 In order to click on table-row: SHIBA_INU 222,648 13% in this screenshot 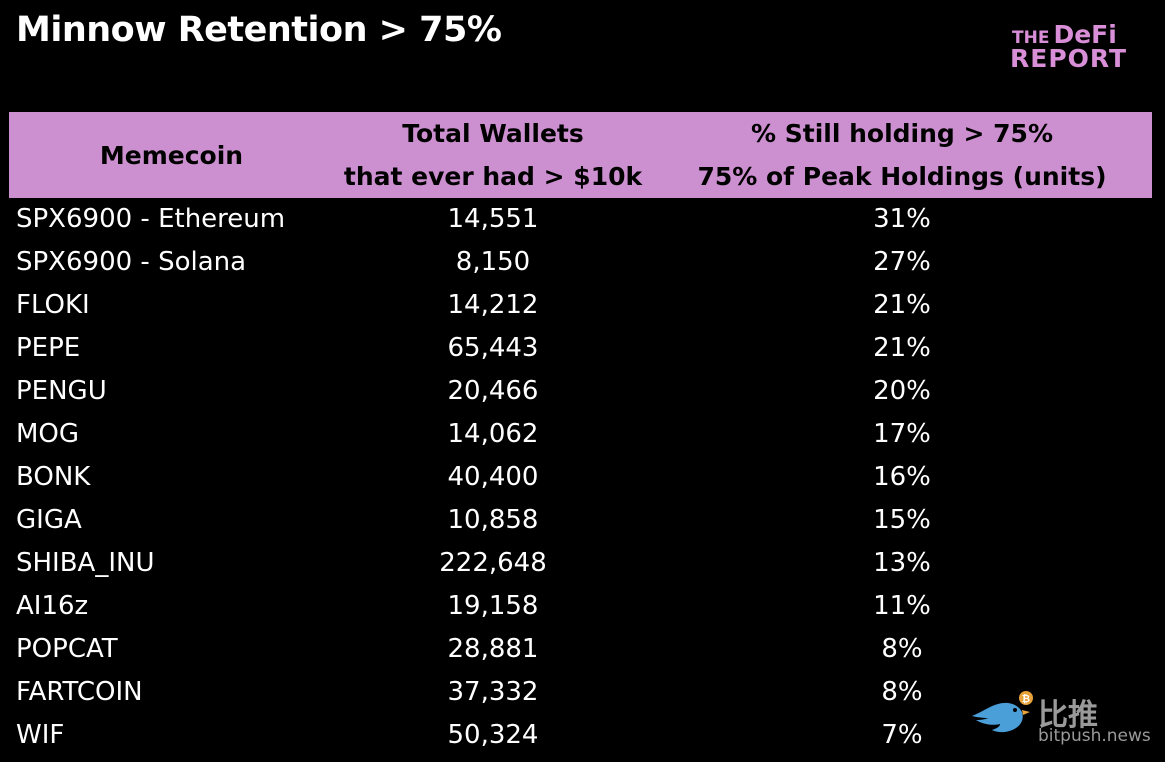, I will do `click(580, 563)`.